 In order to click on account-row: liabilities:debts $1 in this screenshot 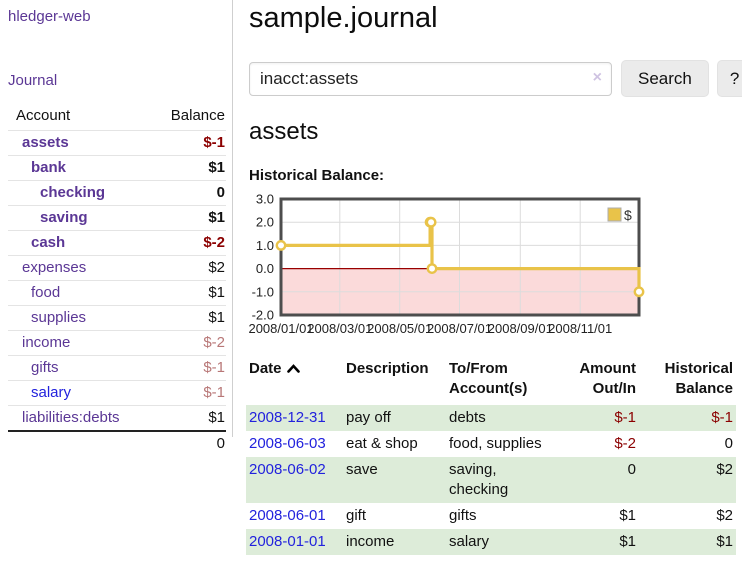, I will do `click(117, 418)`.